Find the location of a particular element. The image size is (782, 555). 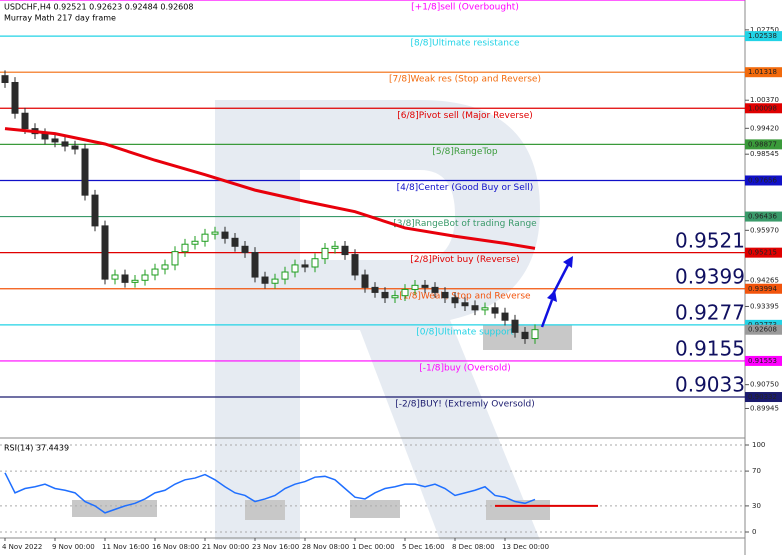

level-label: [6/8]Pivot sell (Major Reverse) is located at coordinates (465, 116).